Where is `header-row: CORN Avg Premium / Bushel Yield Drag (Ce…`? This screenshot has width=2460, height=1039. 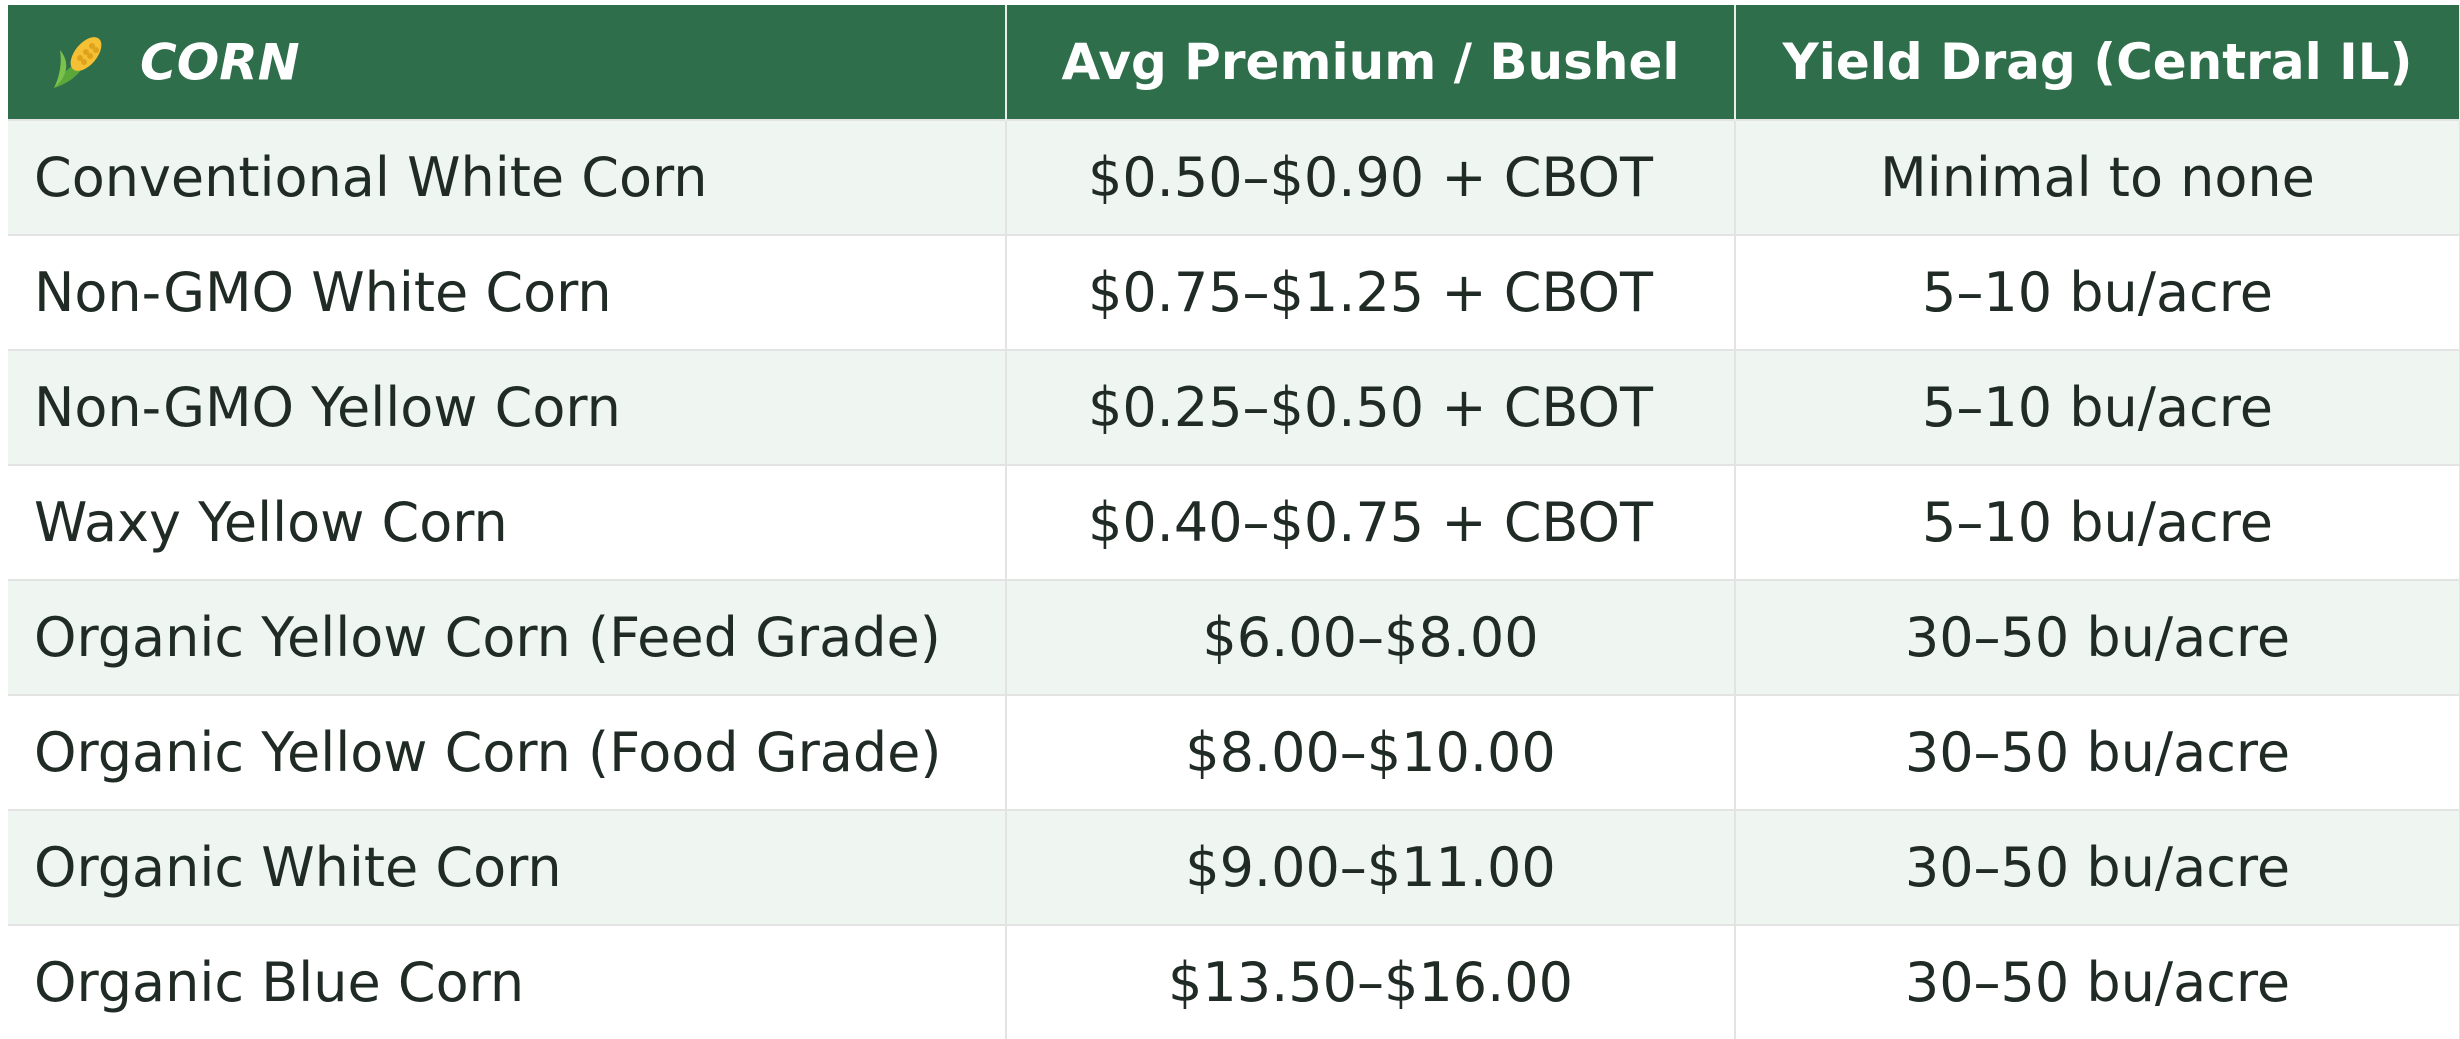 header-row: CORN Avg Premium / Bushel Yield Drag (Ce… is located at coordinates (1234, 62).